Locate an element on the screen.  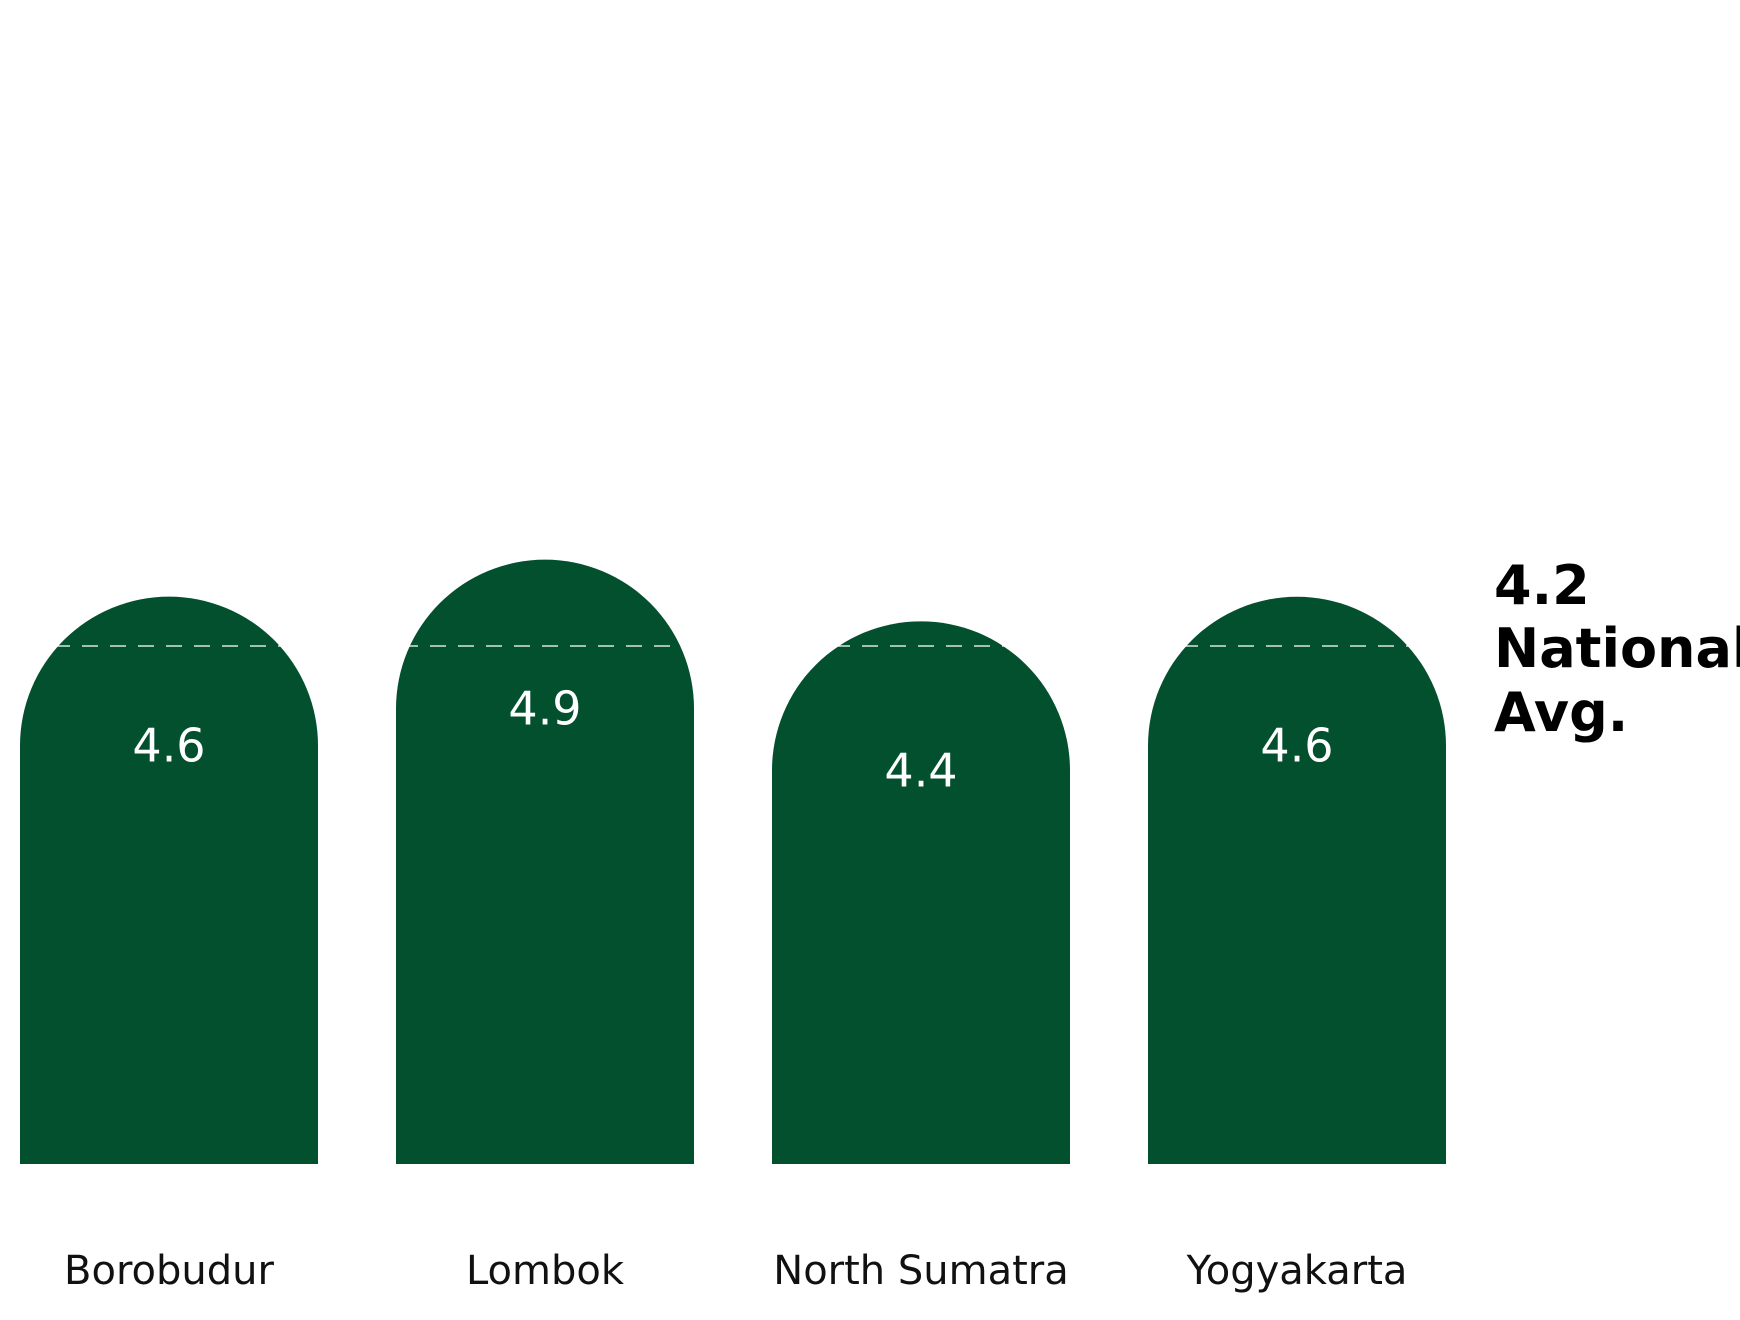
value-label-borobudur: 4.6 is located at coordinates (168, 746).